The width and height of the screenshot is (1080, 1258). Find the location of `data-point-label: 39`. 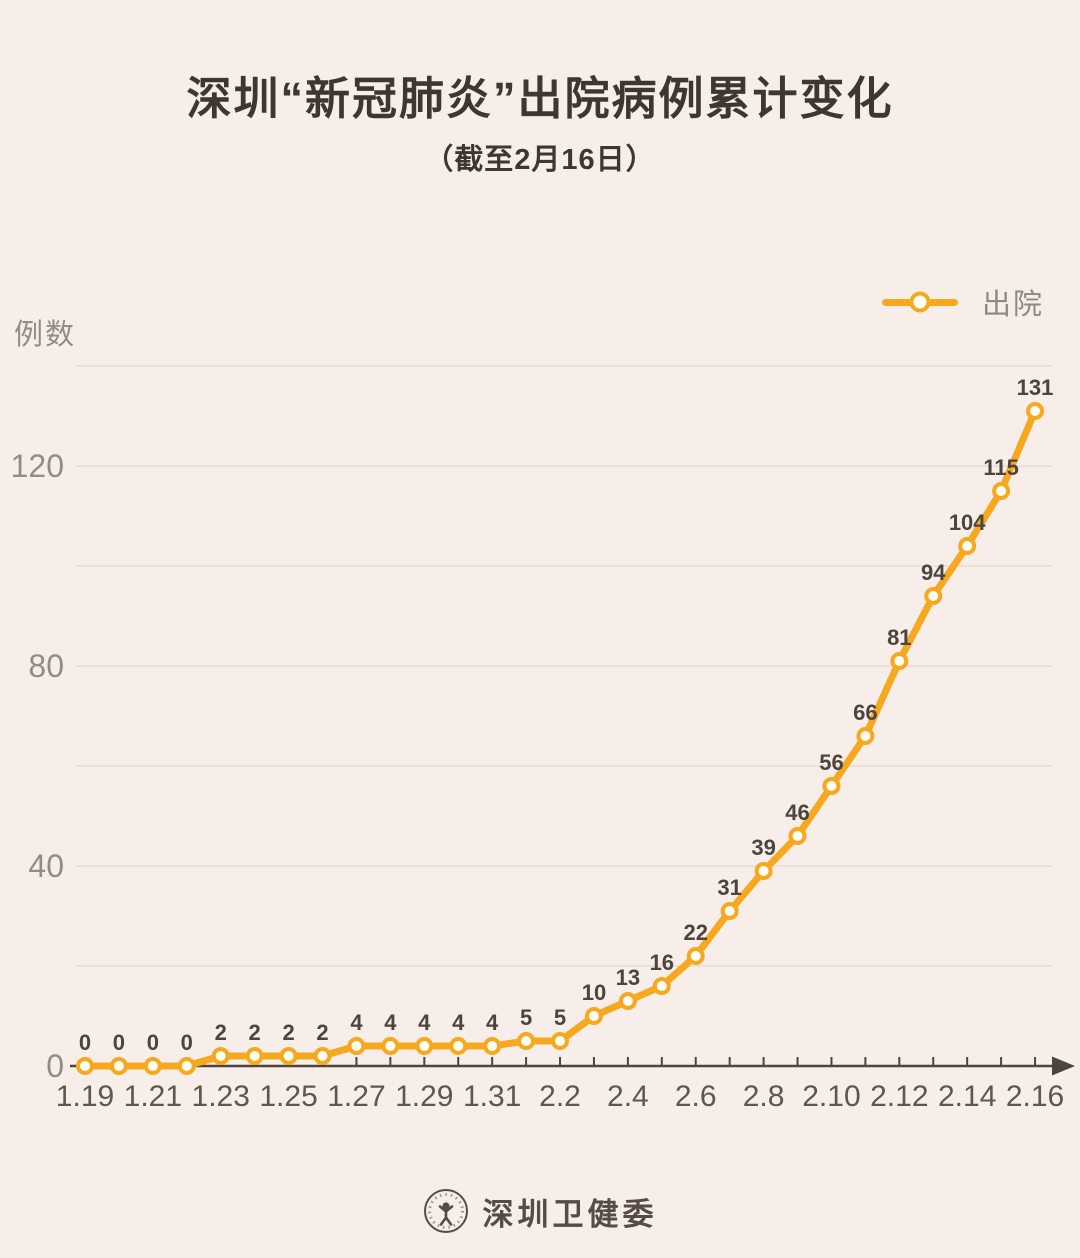

data-point-label: 39 is located at coordinates (763, 847).